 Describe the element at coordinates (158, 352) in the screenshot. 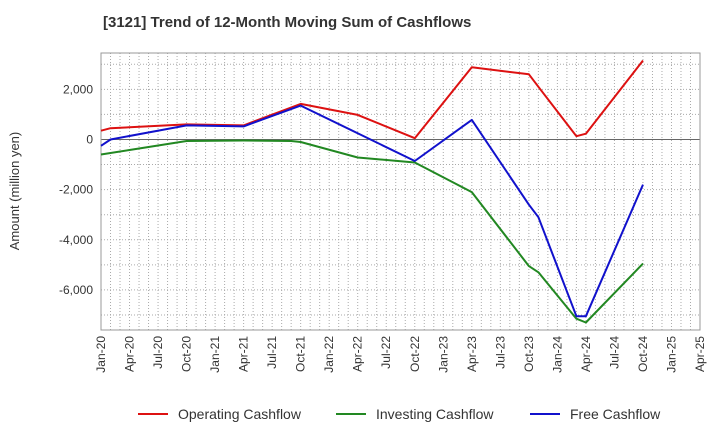

I see `x-tick-label: Jul-20` at that location.